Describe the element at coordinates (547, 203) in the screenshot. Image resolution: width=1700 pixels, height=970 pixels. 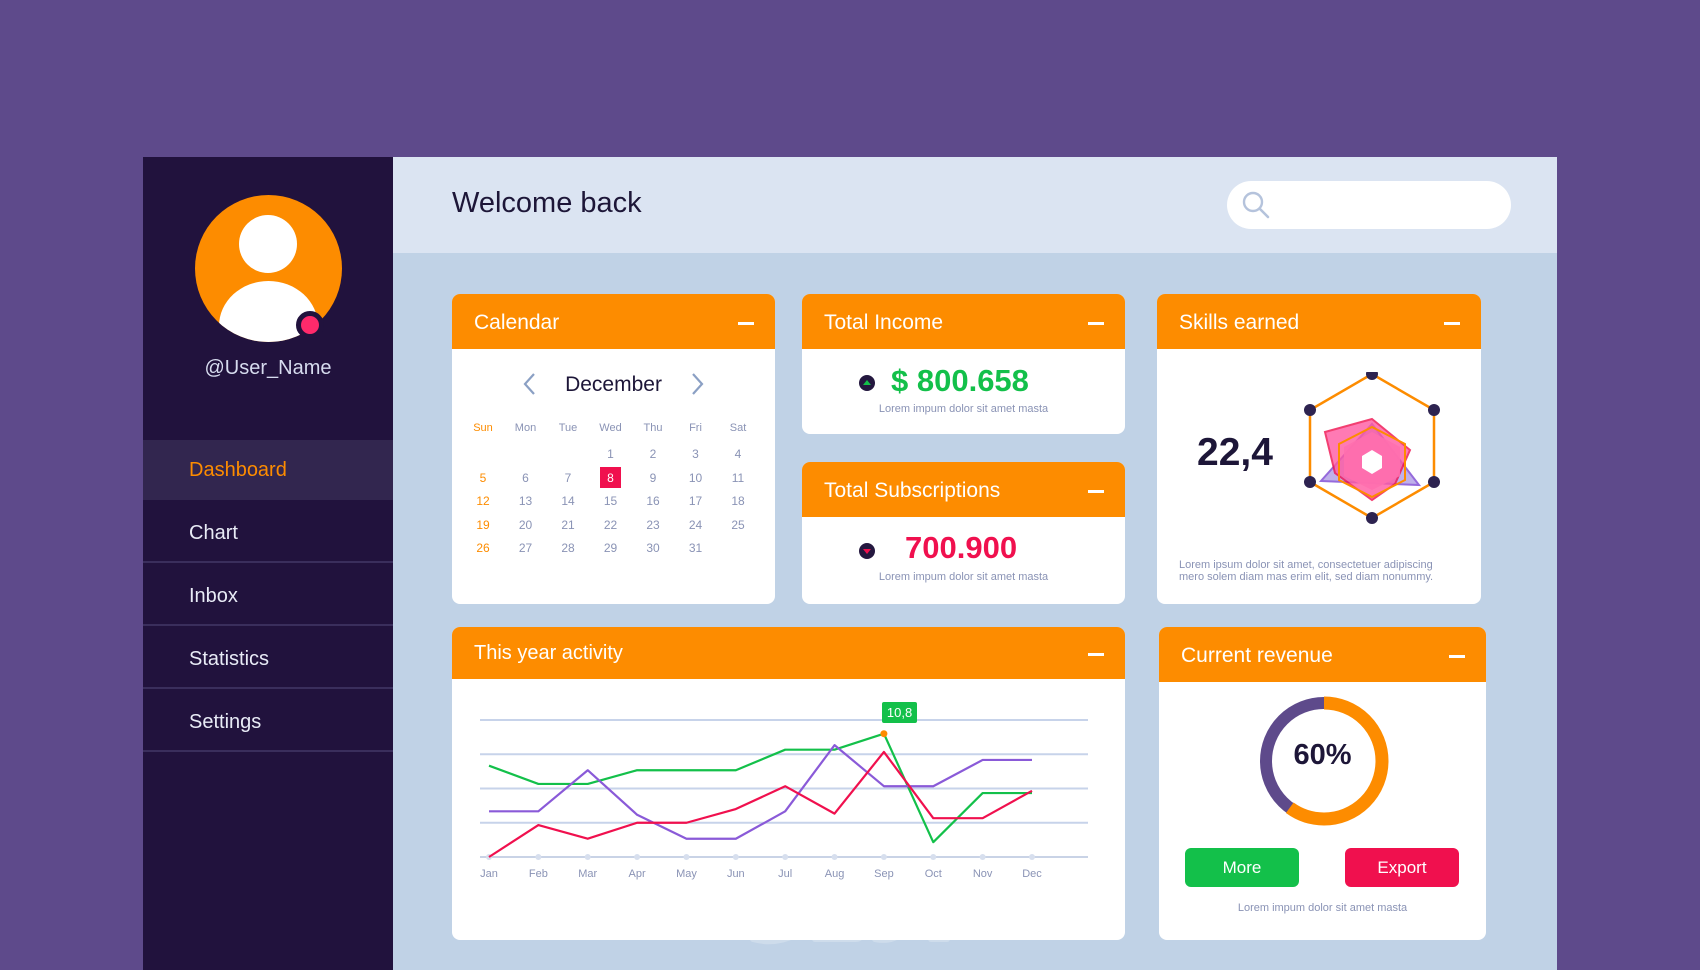
I see `page-title: Welcome back` at that location.